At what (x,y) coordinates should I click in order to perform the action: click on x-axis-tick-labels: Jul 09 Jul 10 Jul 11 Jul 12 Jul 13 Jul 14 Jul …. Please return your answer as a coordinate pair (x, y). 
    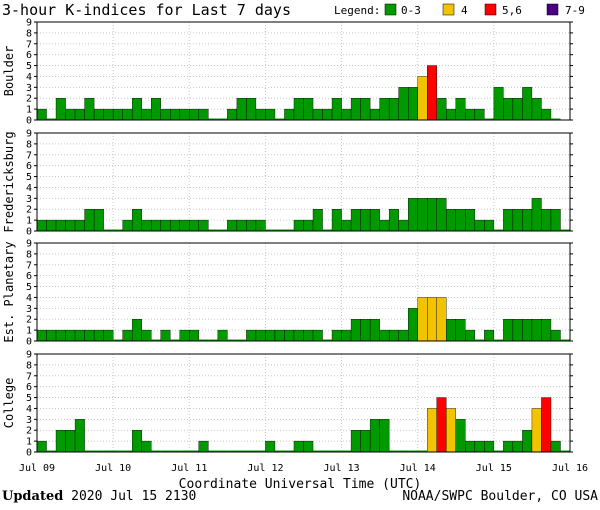
    Looking at the image, I should click on (303, 468).